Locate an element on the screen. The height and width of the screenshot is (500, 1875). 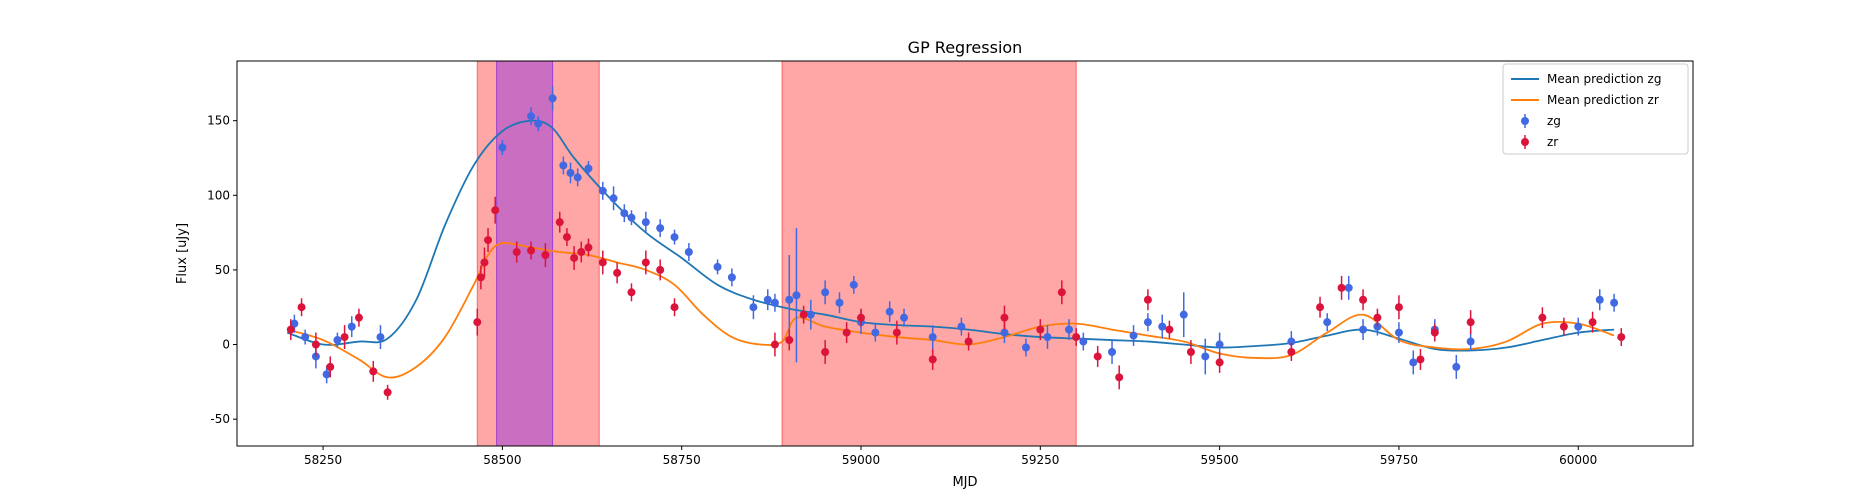
x-axis-label: MJD is located at coordinates (964, 482).